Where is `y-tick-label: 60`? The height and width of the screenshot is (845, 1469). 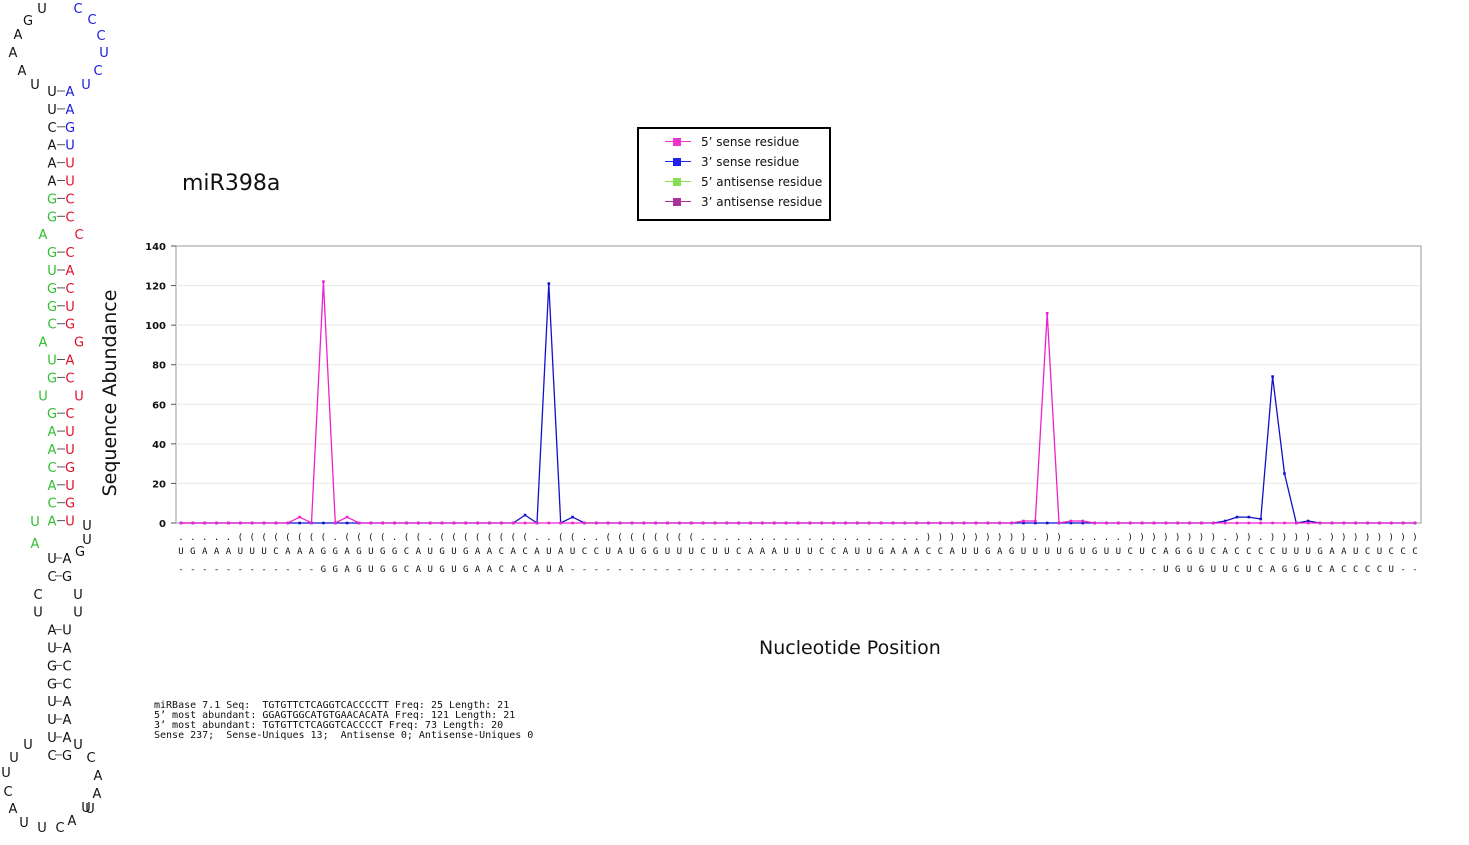 y-tick-label: 60 is located at coordinates (159, 405).